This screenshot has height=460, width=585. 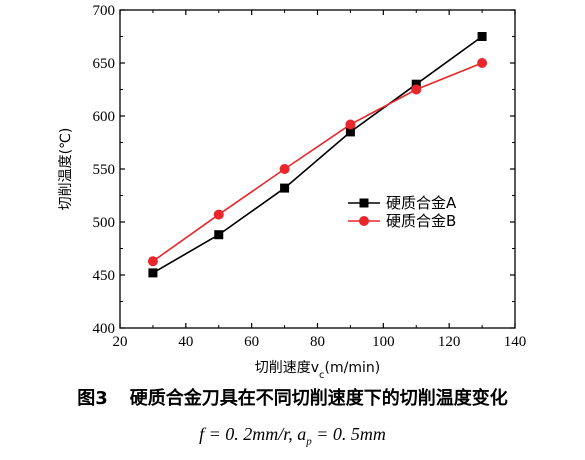 I want to click on y-tick-label: 600, so click(x=104, y=117).